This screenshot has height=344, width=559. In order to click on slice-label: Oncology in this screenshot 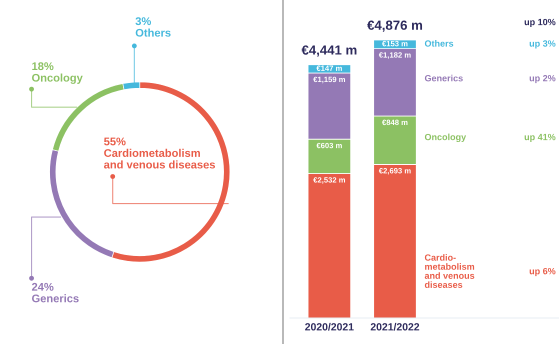, I will do `click(57, 79)`.